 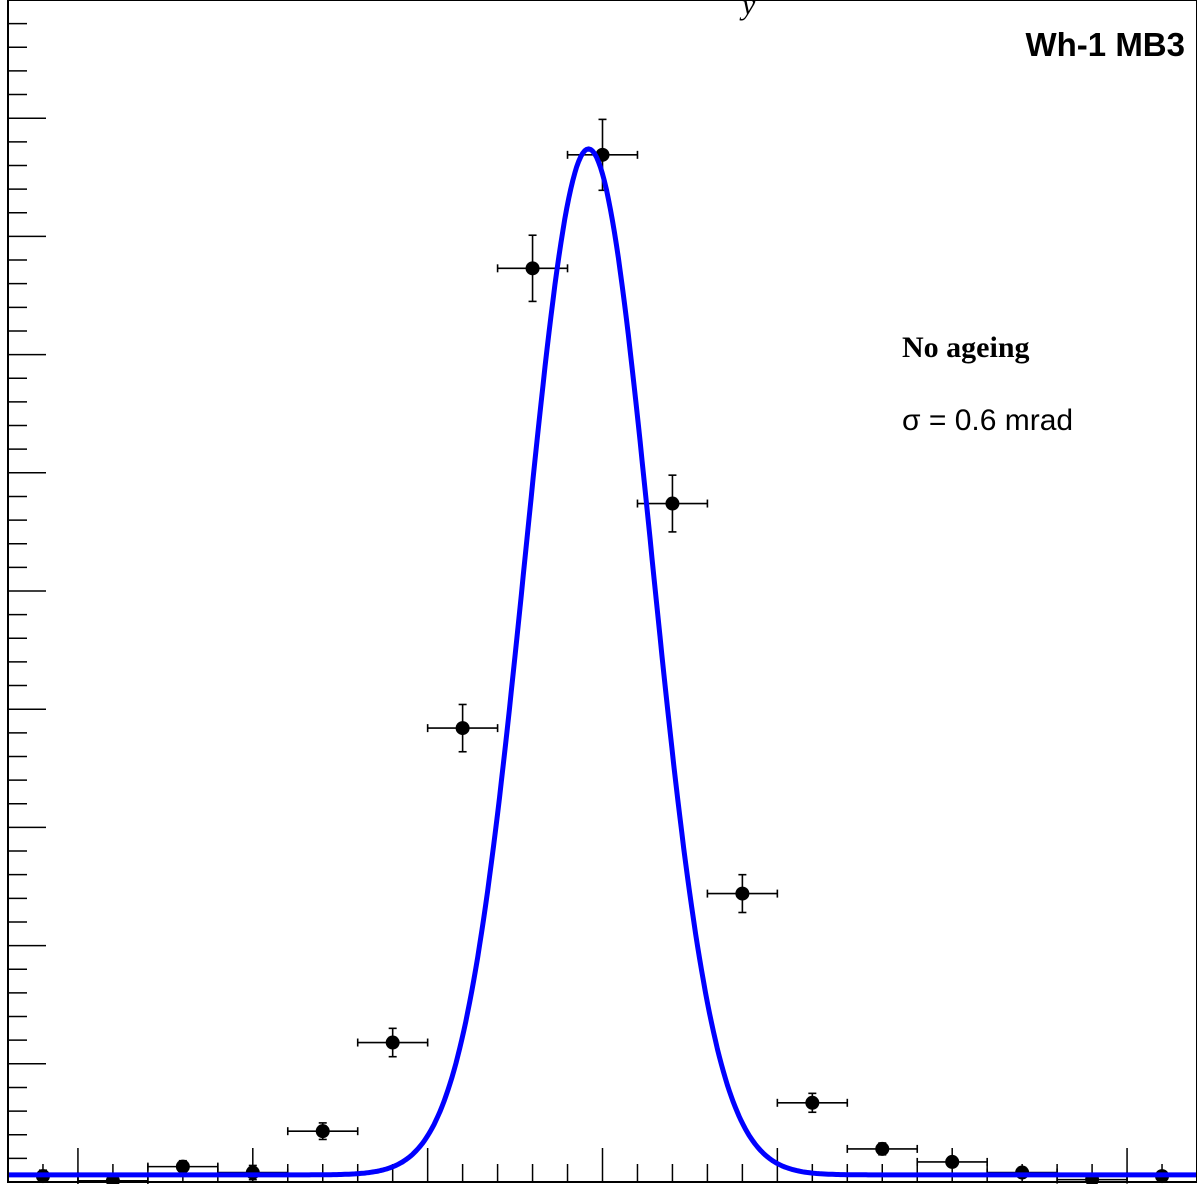 What do you see at coordinates (987, 420) in the screenshot?
I see `annotation-sigma: σ = 0.6 mrad` at bounding box center [987, 420].